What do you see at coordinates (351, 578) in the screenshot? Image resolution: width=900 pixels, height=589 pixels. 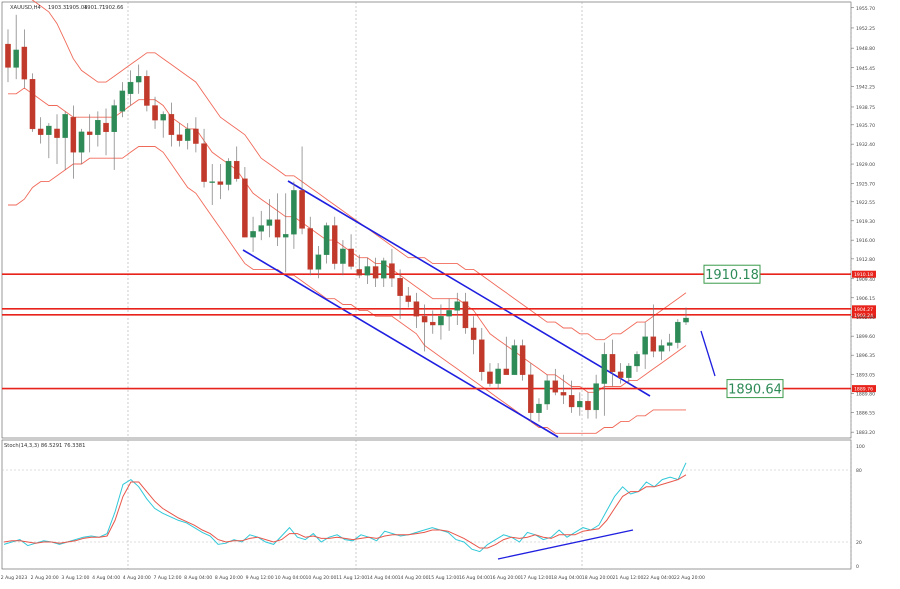 I see `x-tick-label: 11 Aug 12:00` at bounding box center [351, 578].